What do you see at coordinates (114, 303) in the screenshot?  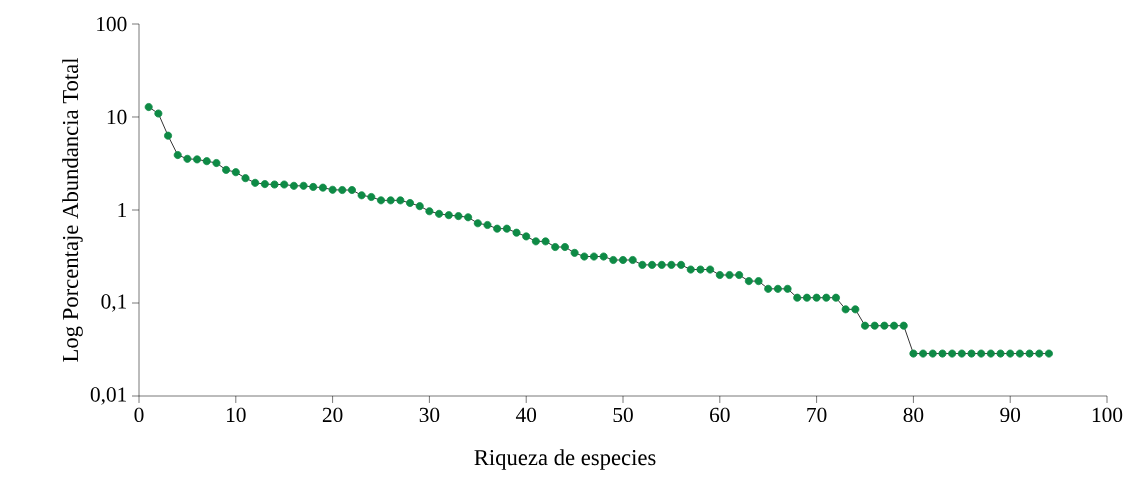 I see `y-tick-label: 0,1` at bounding box center [114, 303].